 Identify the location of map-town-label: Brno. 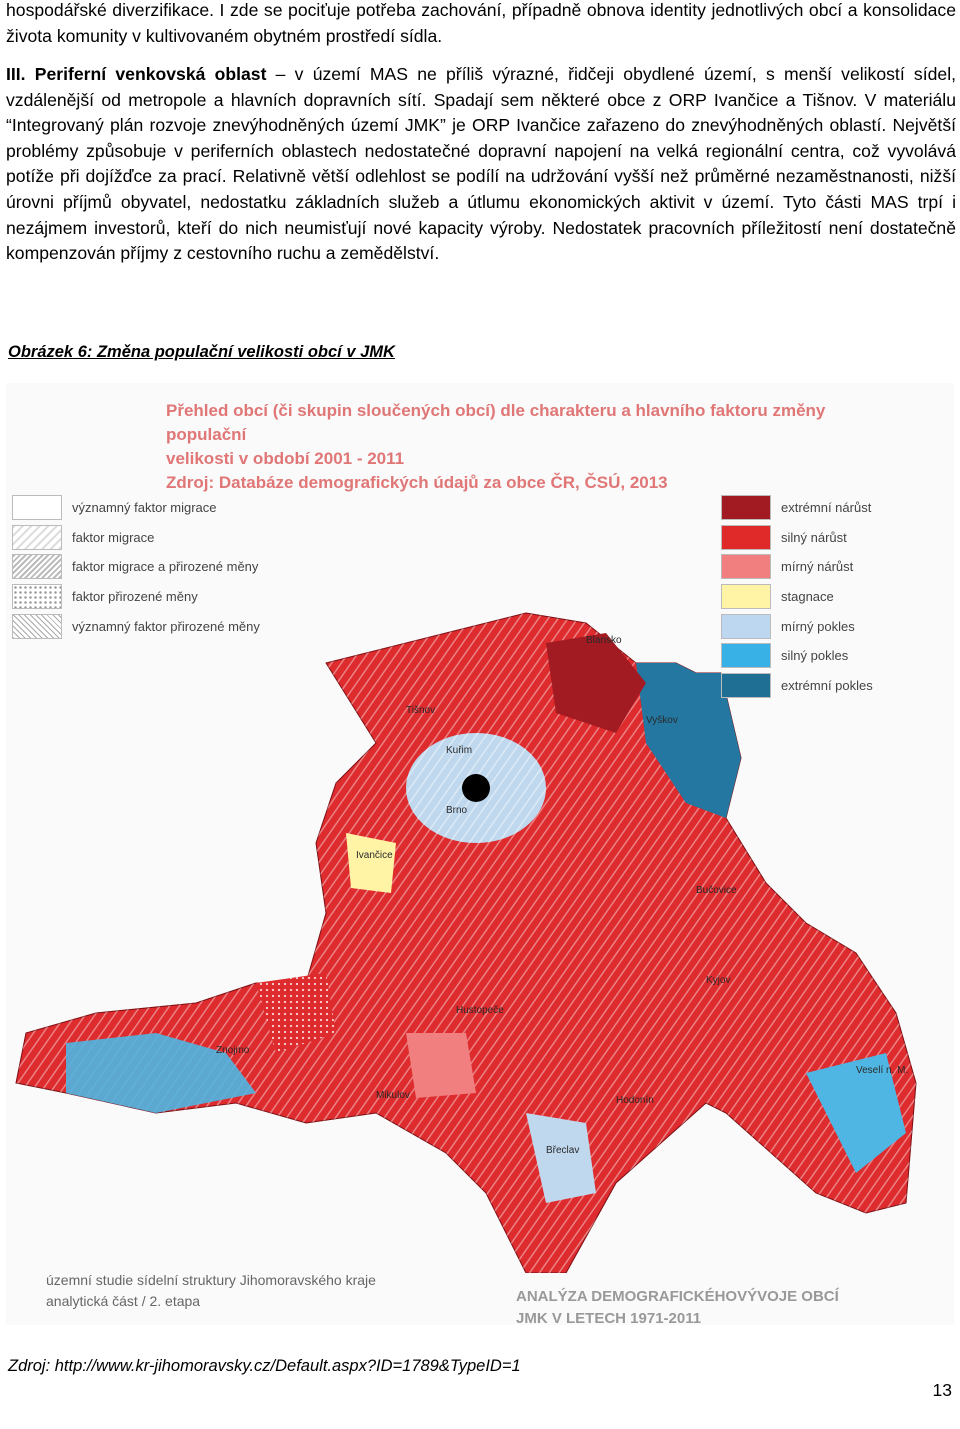
(457, 810).